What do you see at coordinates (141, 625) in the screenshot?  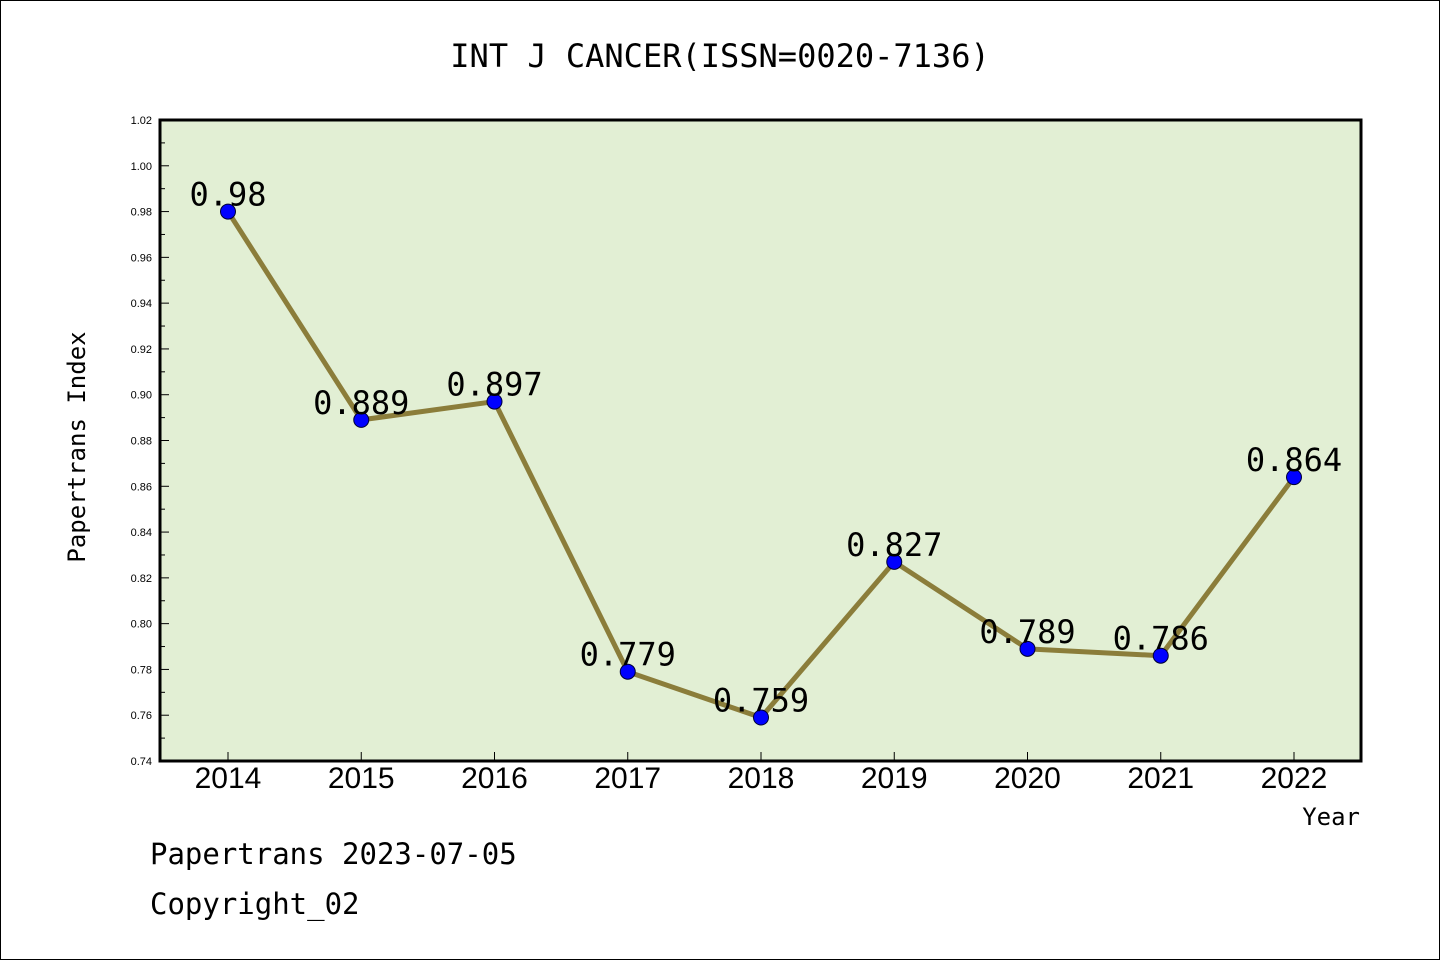 I see `y-tick-label: 0.80` at bounding box center [141, 625].